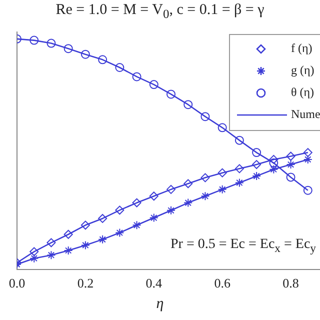  Describe the element at coordinates (290, 283) in the screenshot. I see `x-tick-label: 0.8` at that location.